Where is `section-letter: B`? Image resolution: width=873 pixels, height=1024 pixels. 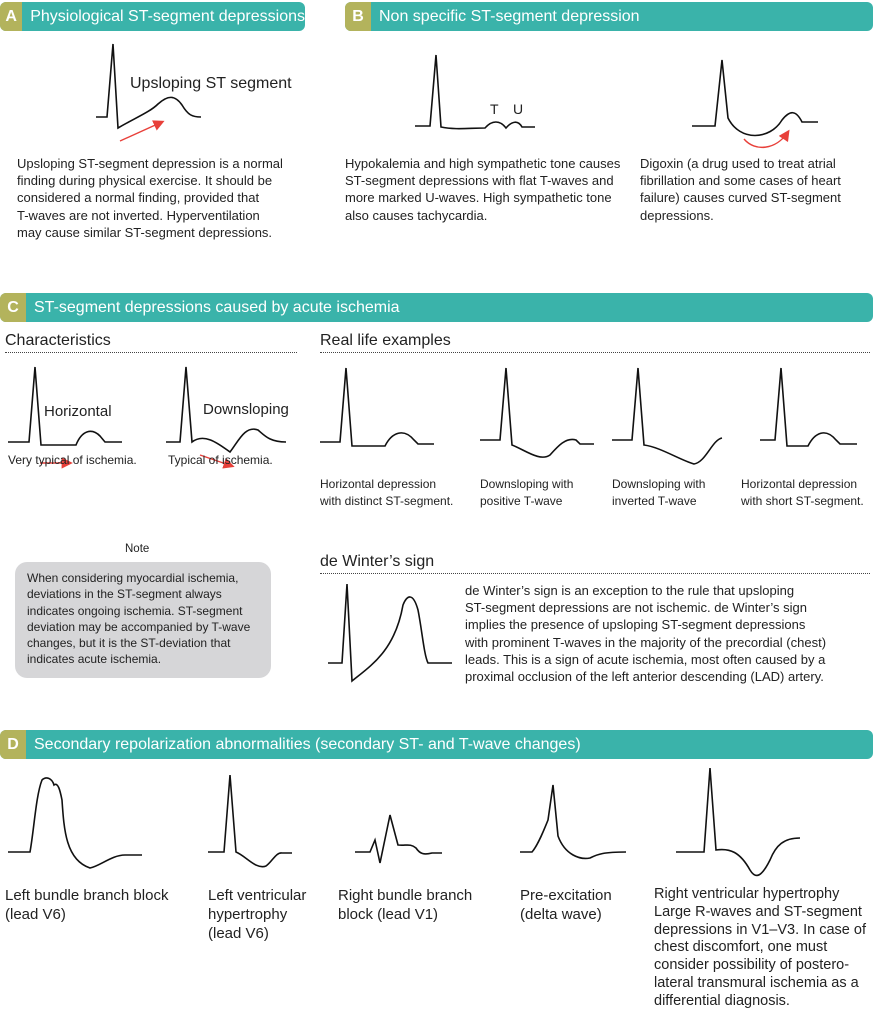
section-letter: B is located at coordinates (358, 16).